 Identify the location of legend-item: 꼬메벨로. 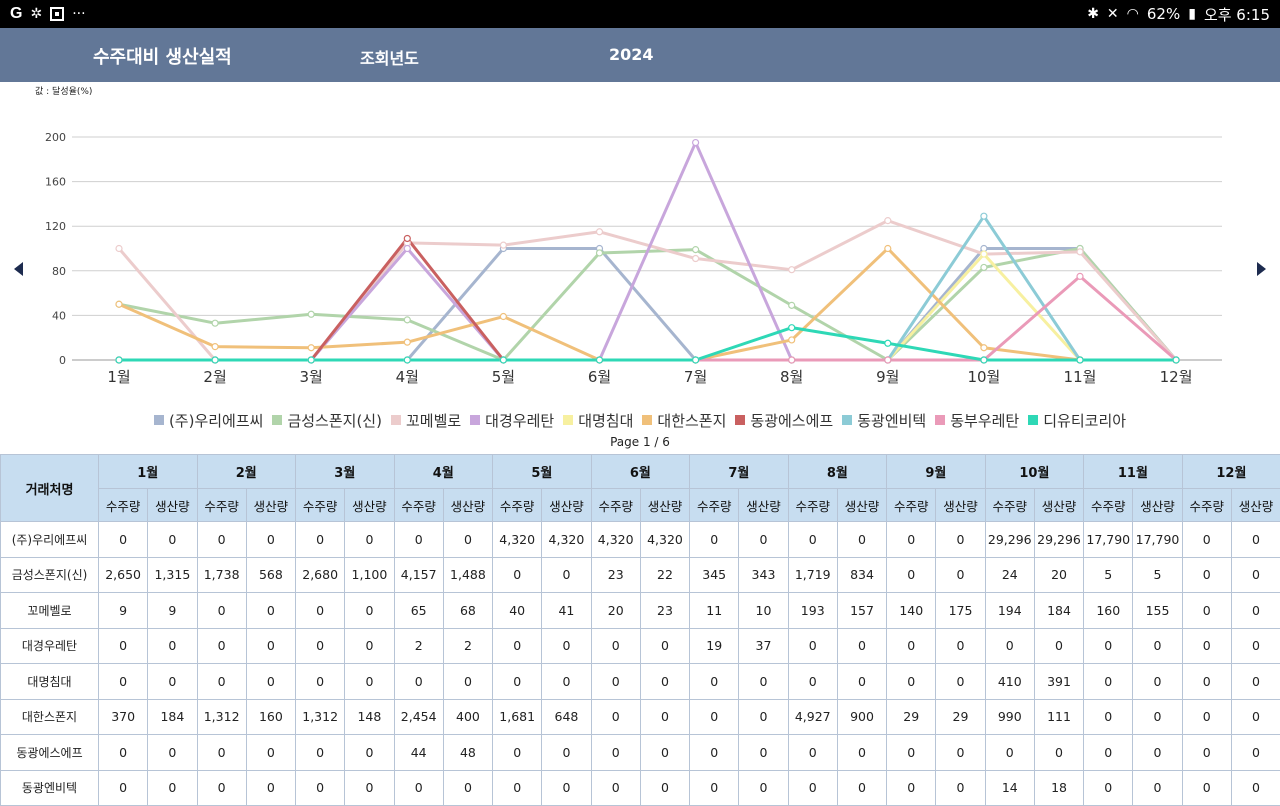
(426, 420).